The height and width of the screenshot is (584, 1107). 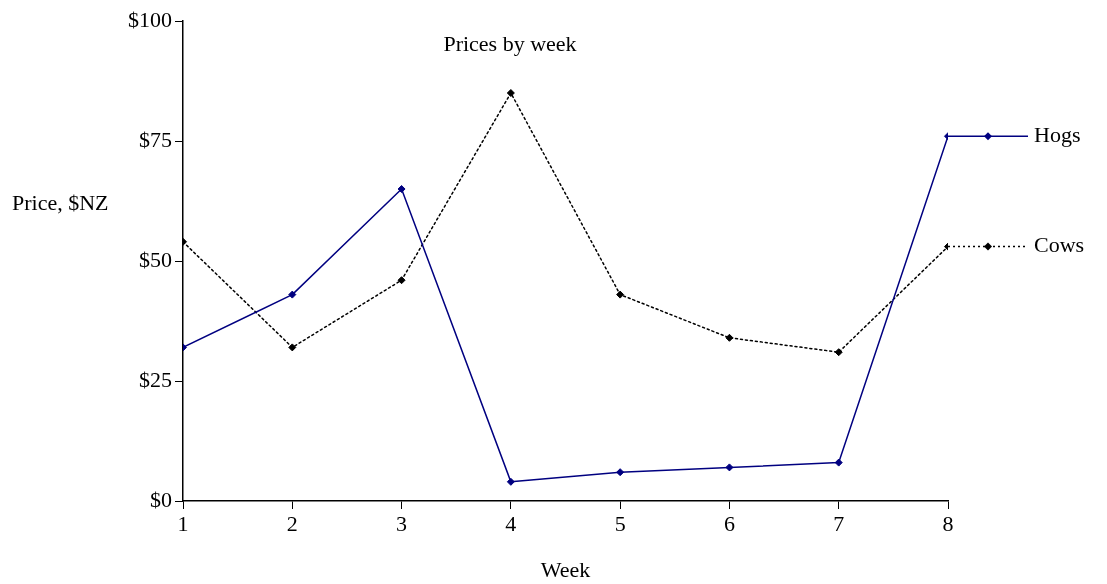 What do you see at coordinates (1057, 134) in the screenshot?
I see `legend-label: Hogs` at bounding box center [1057, 134].